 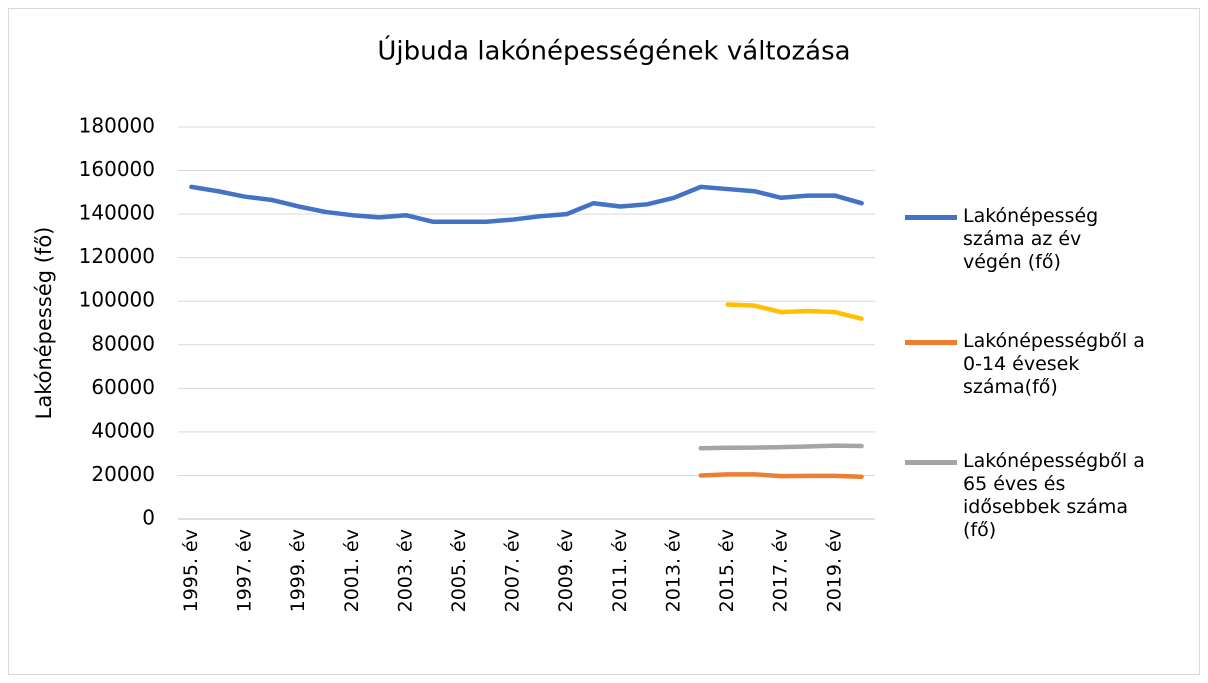 I want to click on y-tick-label: 140000, so click(x=117, y=213).